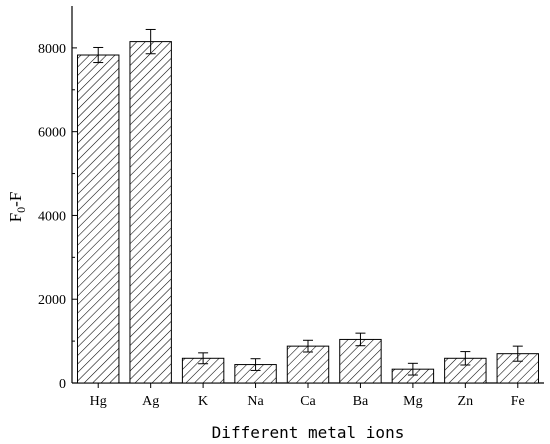 This screenshot has height=444, width=550. Describe the element at coordinates (518, 401) in the screenshot. I see `x-tick-label-fe: Fe` at that location.